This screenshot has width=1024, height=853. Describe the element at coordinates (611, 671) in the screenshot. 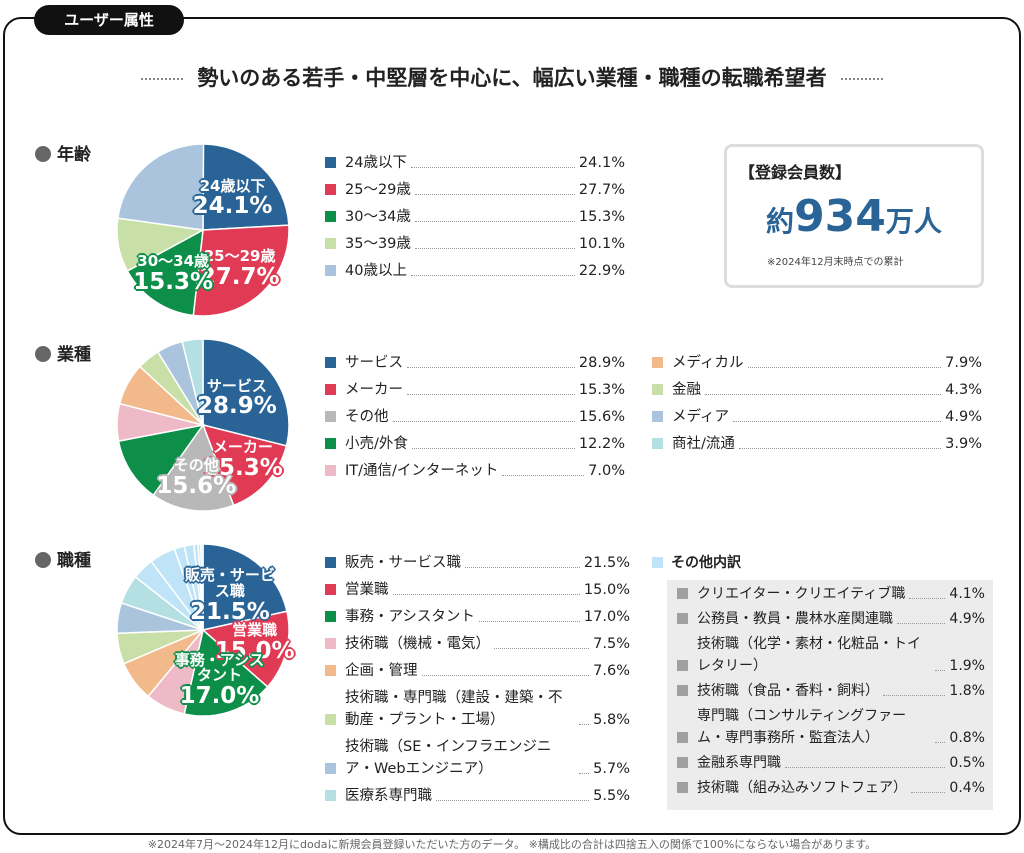

I see `legend-value: 7.6%` at that location.